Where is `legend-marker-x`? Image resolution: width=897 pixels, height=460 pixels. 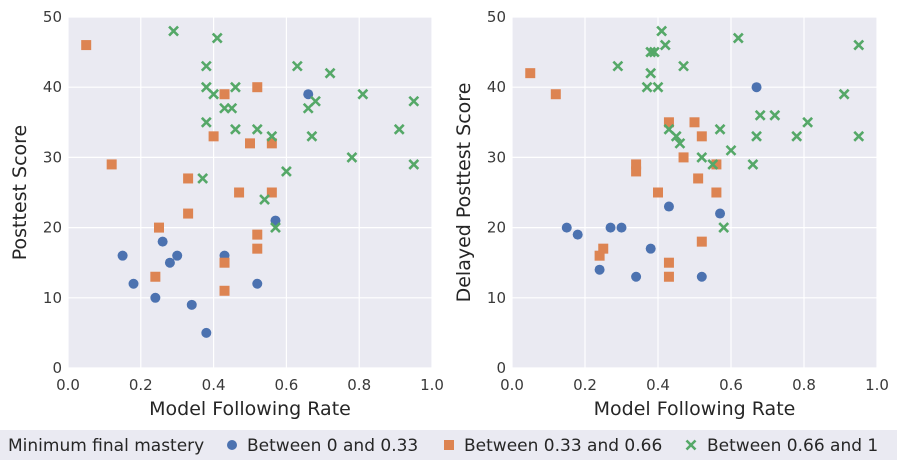 legend-marker-x is located at coordinates (691, 445).